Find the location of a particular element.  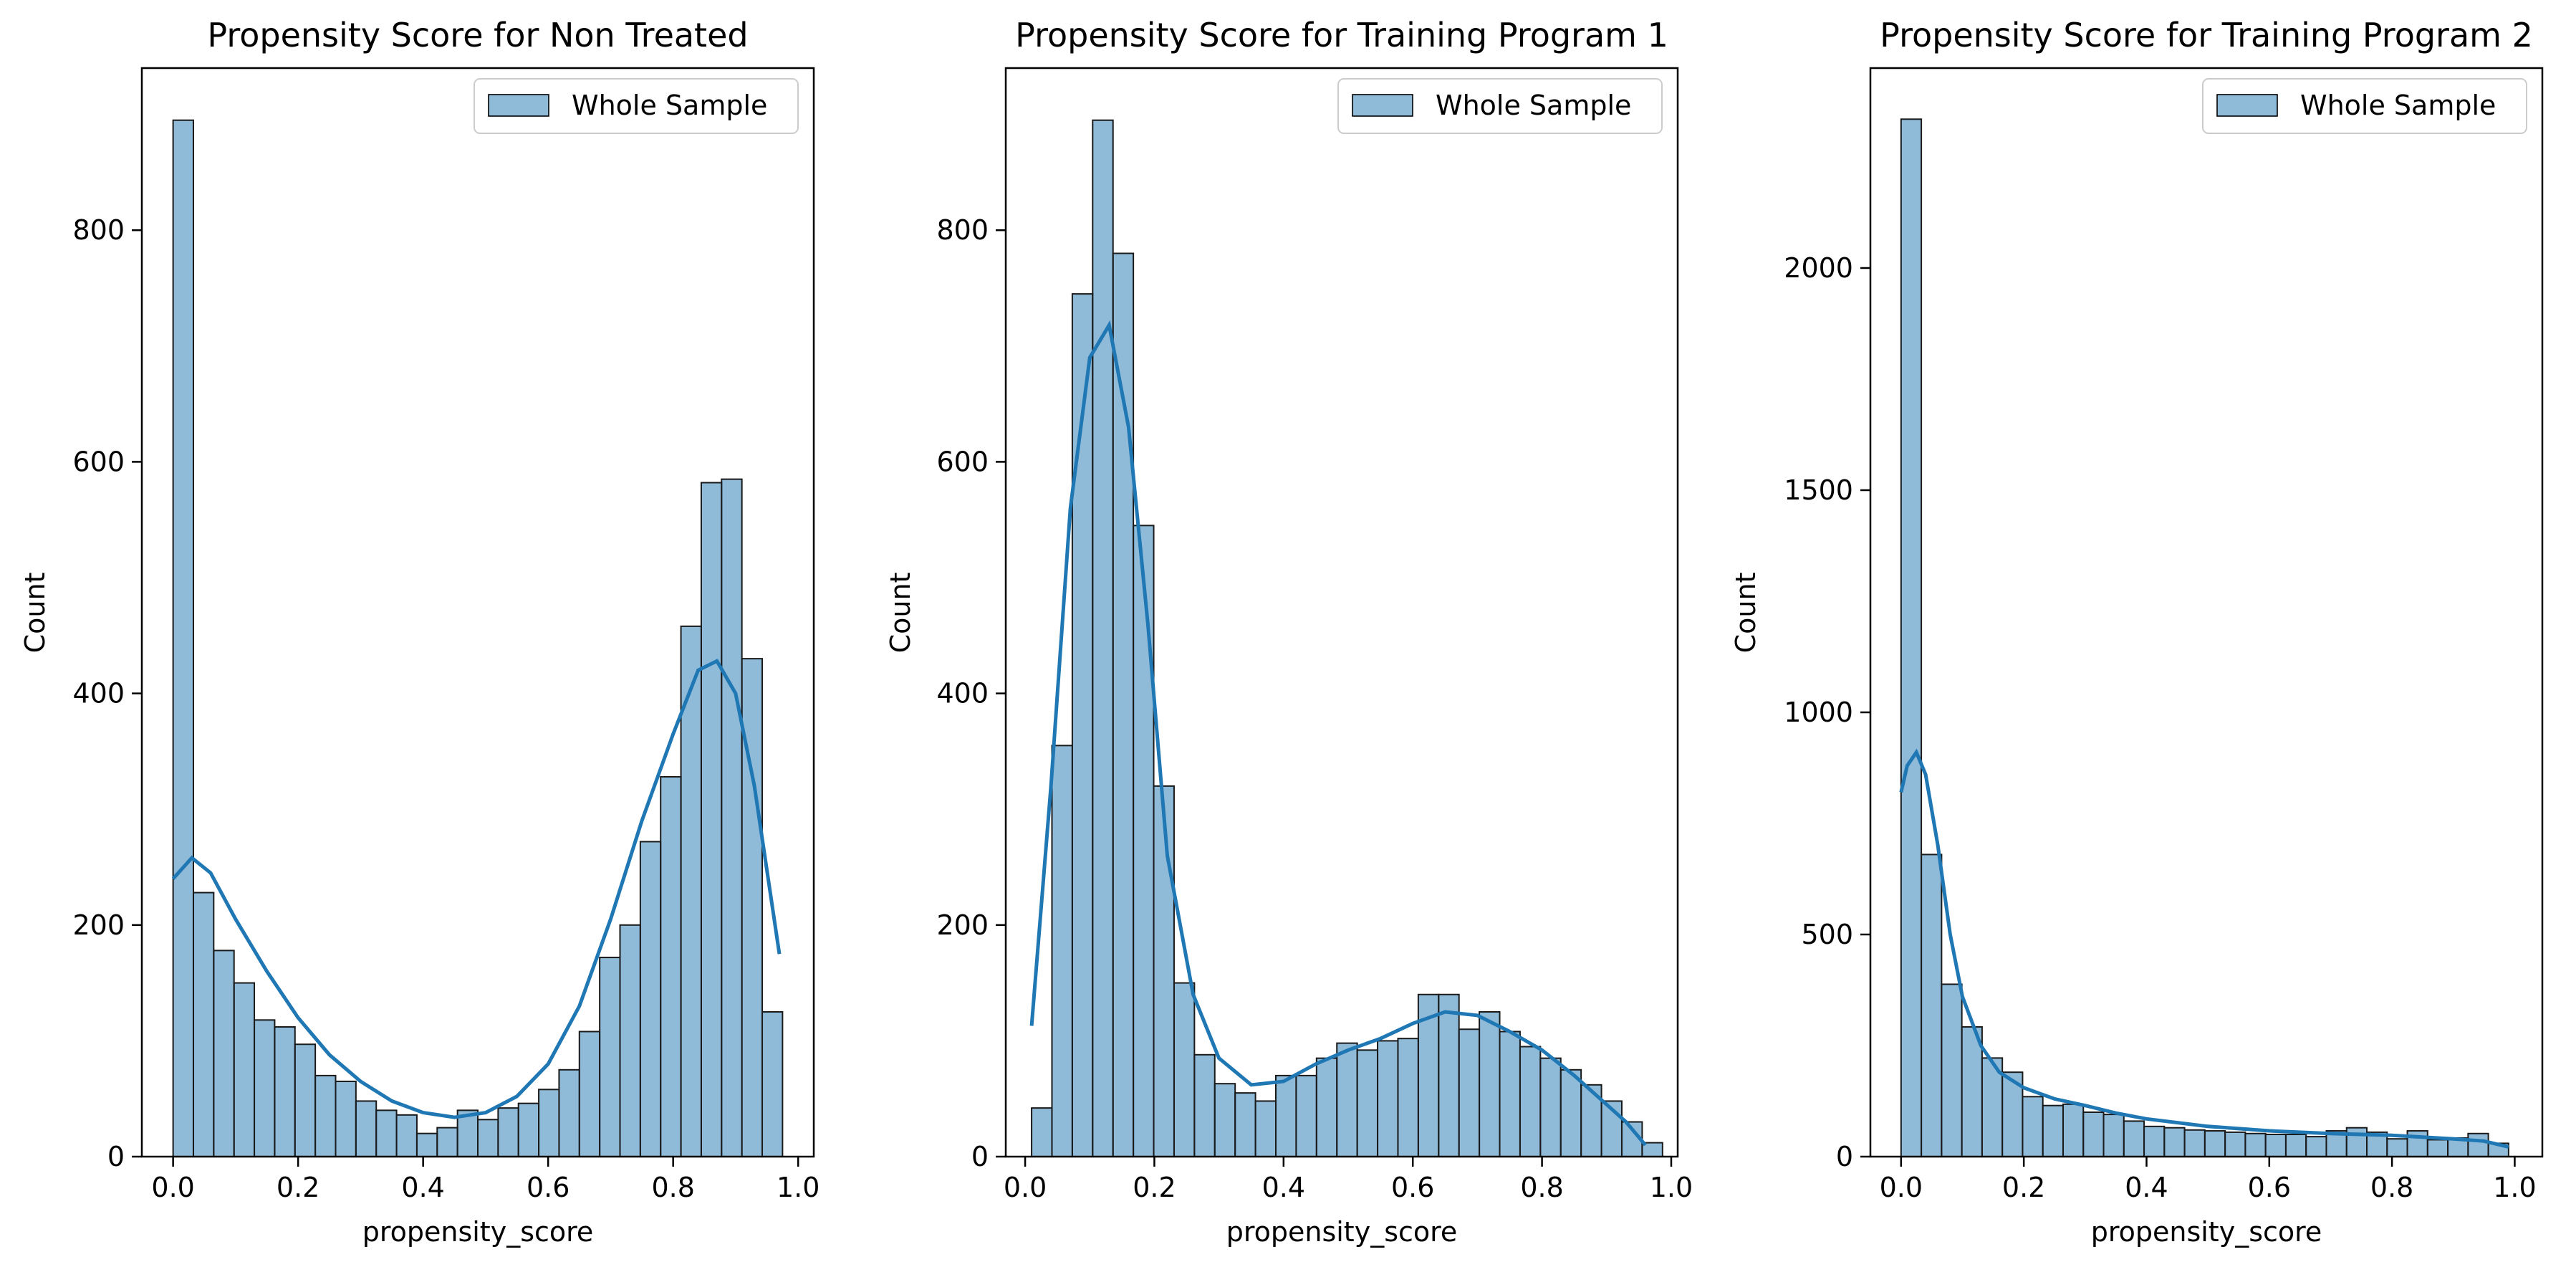

kde-curve is located at coordinates (477, 889).